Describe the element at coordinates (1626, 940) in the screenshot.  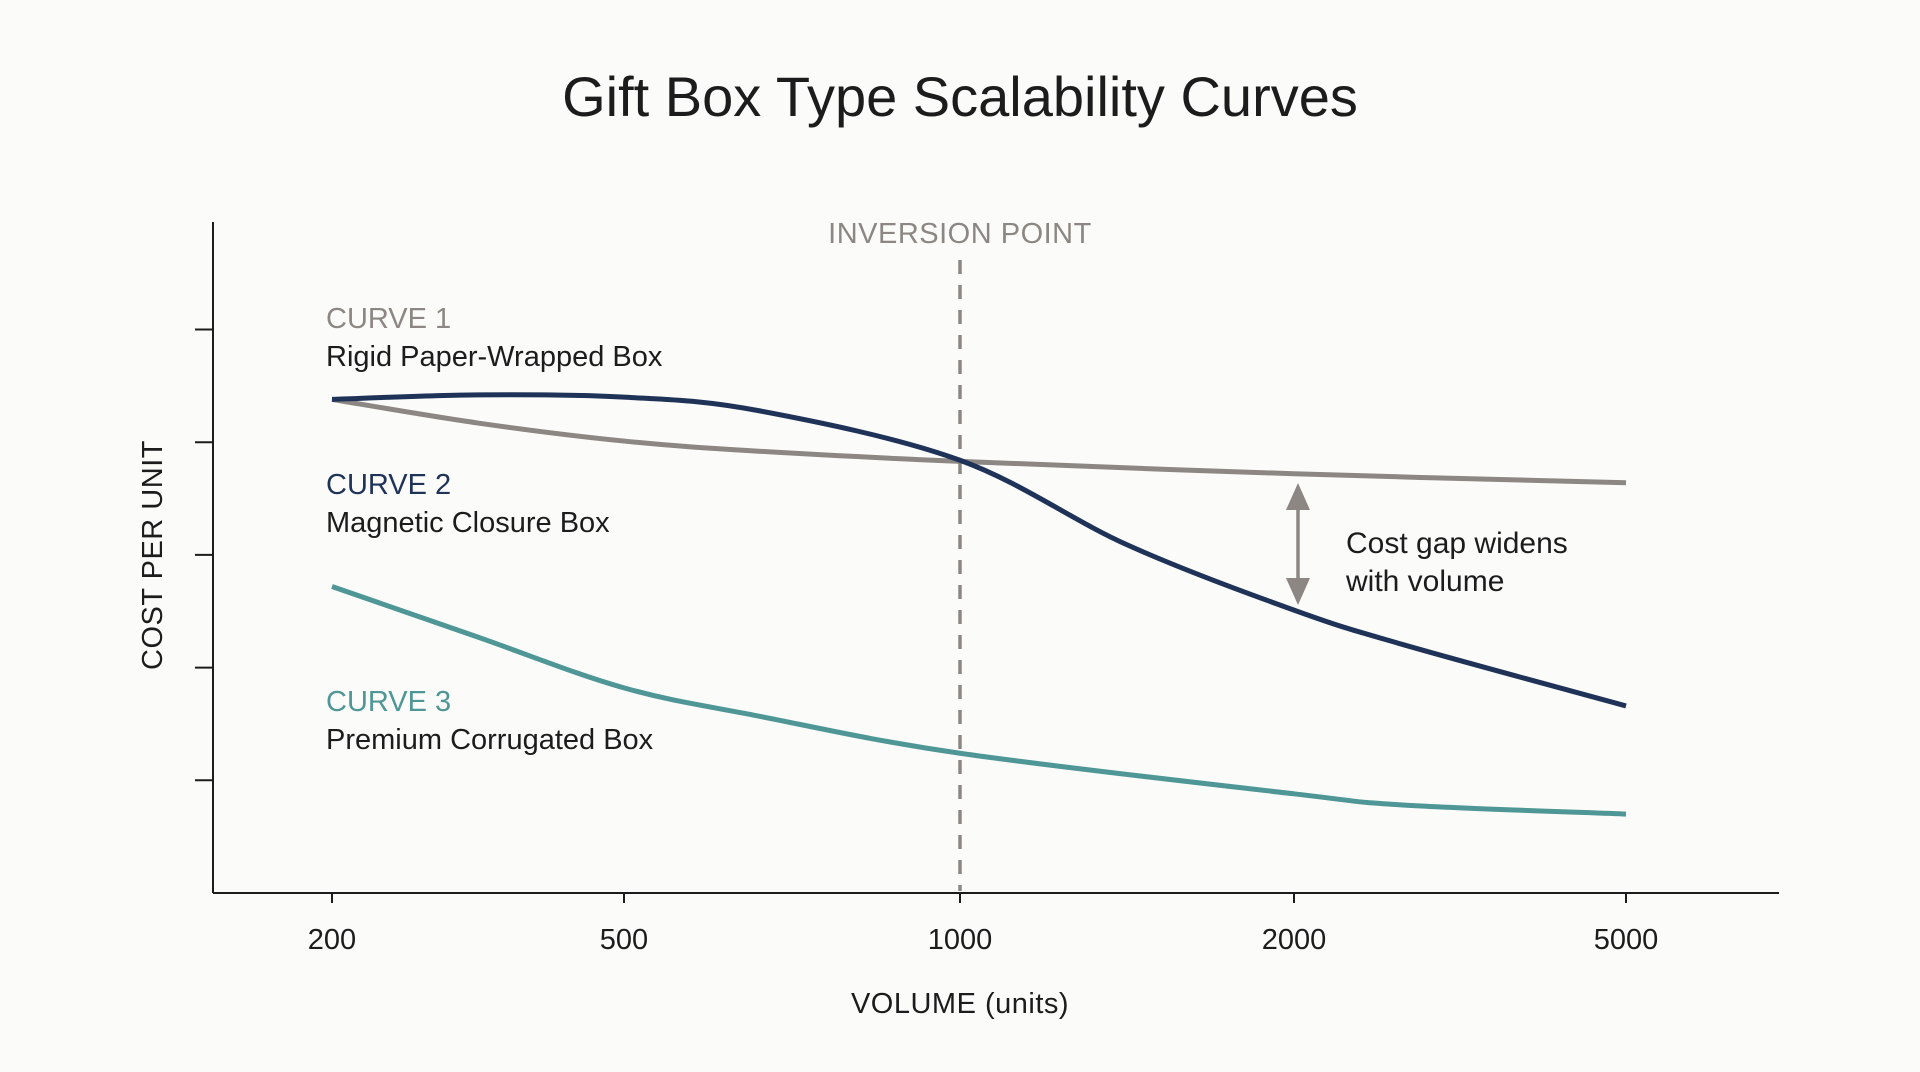
I see `x-tick-label: 5000` at that location.